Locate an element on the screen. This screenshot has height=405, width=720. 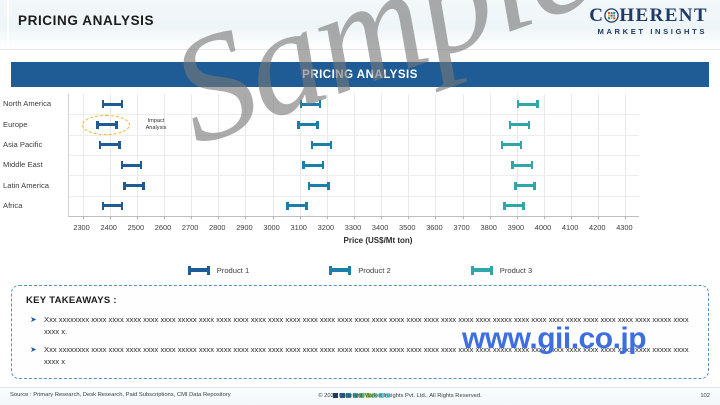
footer-dot-strip is located at coordinates (361, 395).